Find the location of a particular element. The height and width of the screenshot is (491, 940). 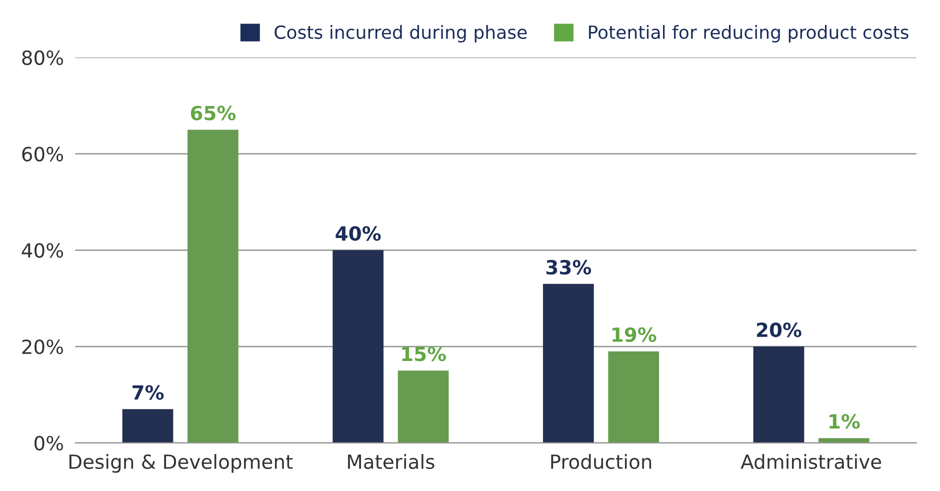

data-label: 33% is located at coordinates (569, 267).